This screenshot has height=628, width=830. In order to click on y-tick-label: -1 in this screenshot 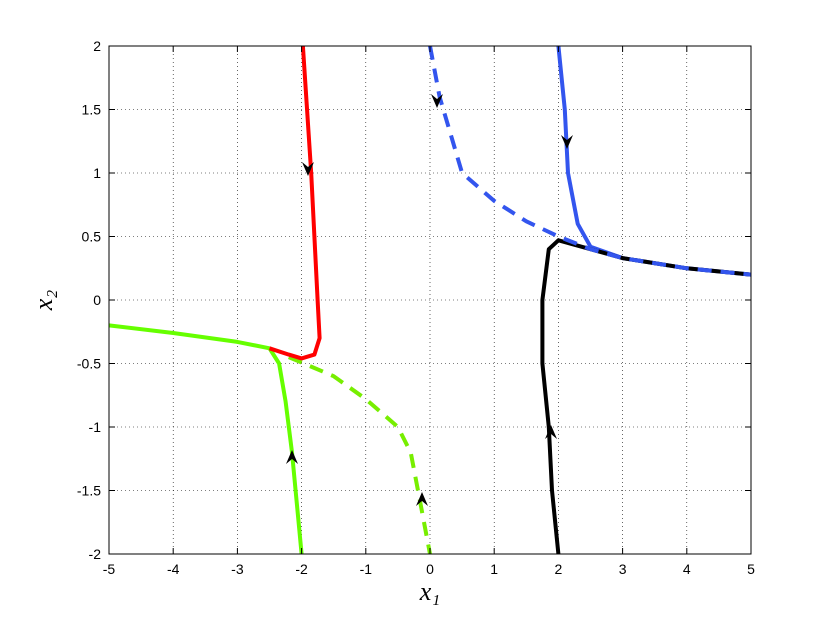, I will do `click(95, 427)`.